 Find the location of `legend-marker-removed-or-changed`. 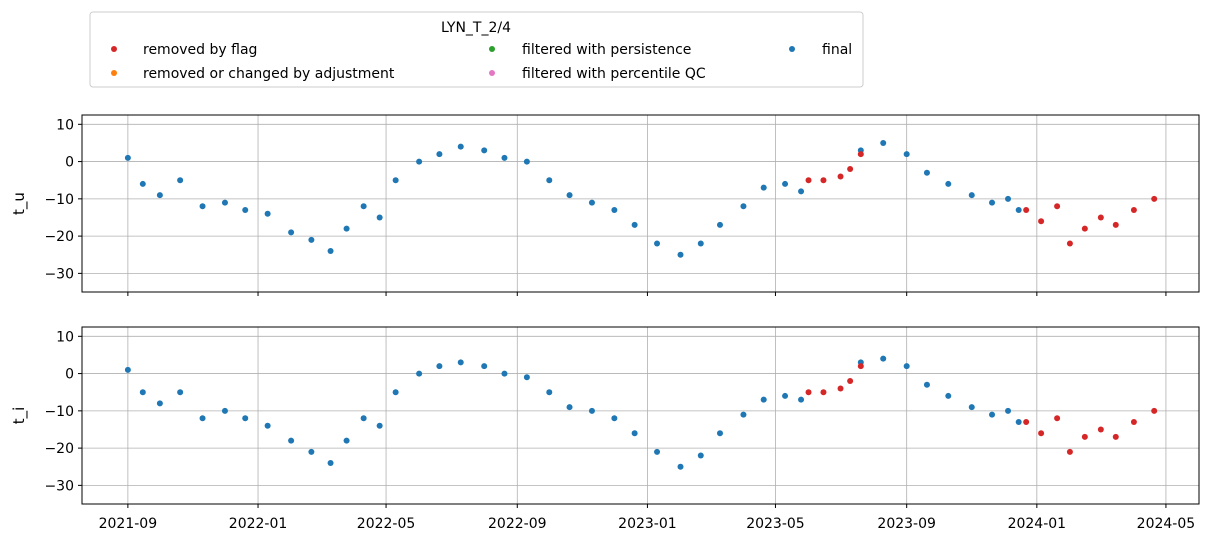

legend-marker-removed-or-changed is located at coordinates (114, 73).